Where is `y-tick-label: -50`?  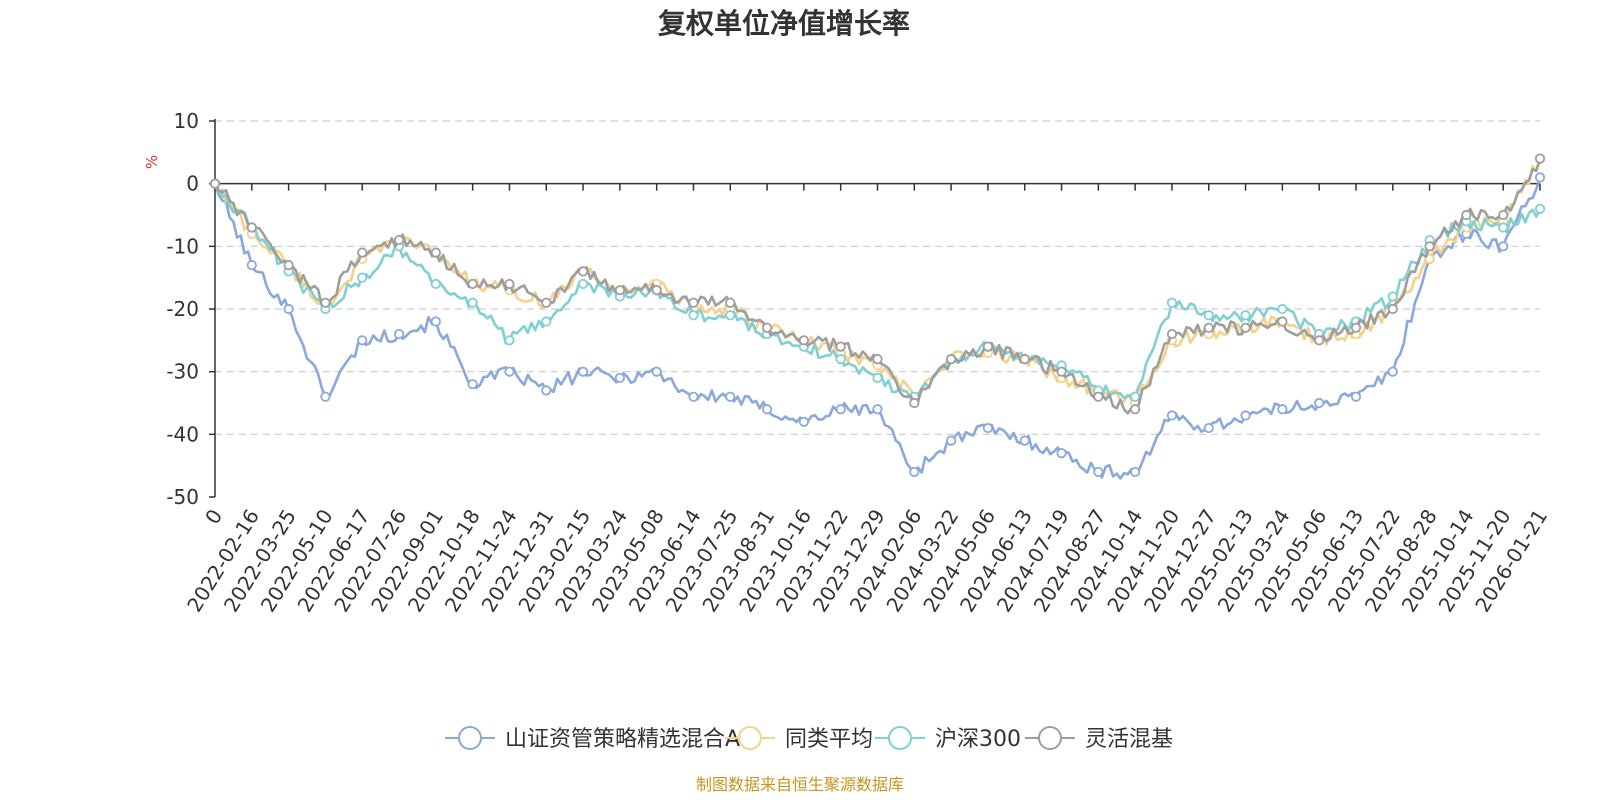
y-tick-label: -50 is located at coordinates (182, 497).